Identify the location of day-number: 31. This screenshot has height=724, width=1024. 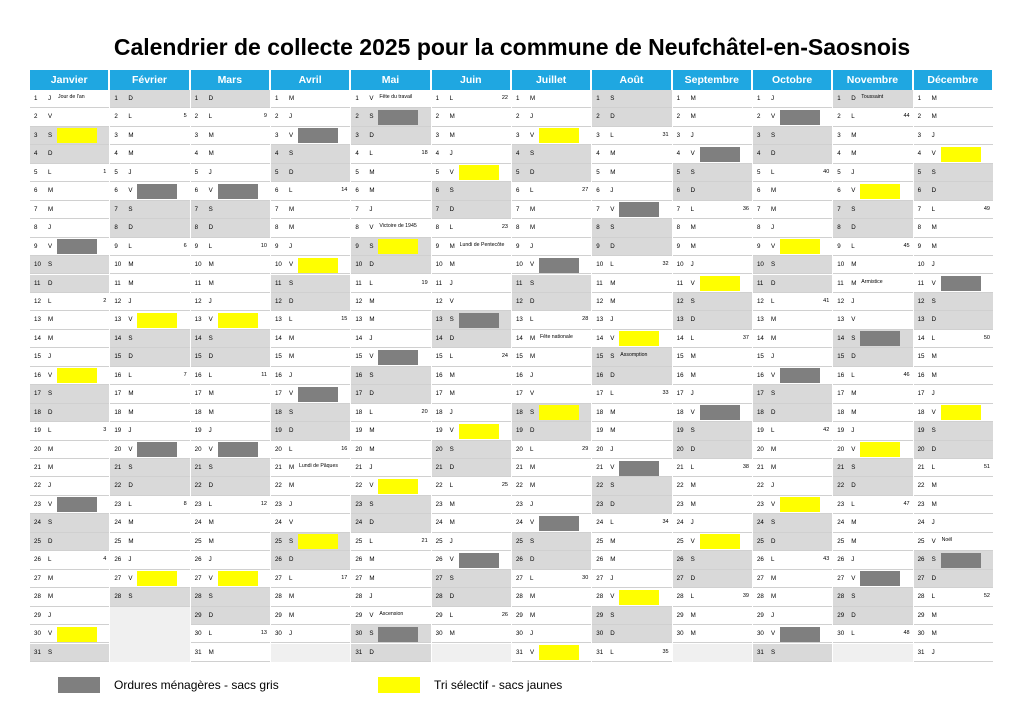
(760, 652).